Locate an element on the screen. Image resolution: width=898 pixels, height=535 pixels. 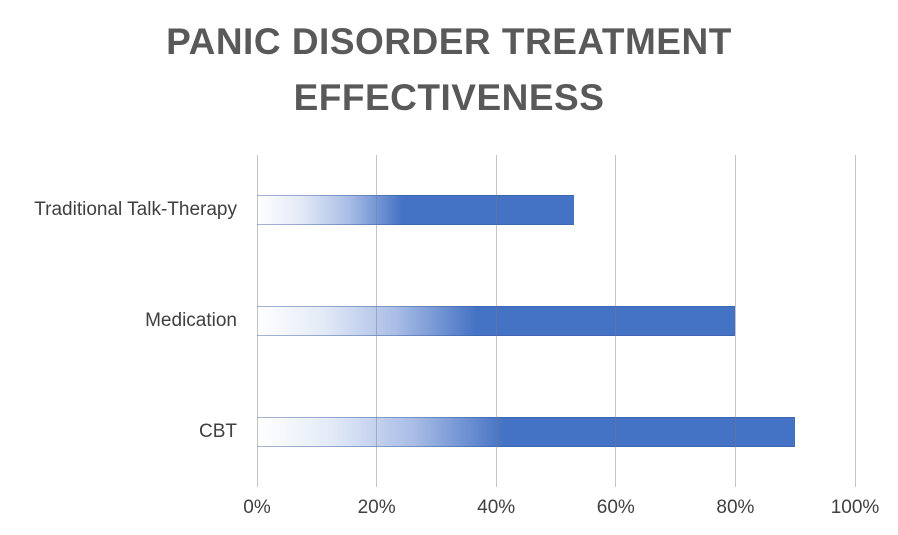
x-tick-label-100: 100% is located at coordinates (855, 507).